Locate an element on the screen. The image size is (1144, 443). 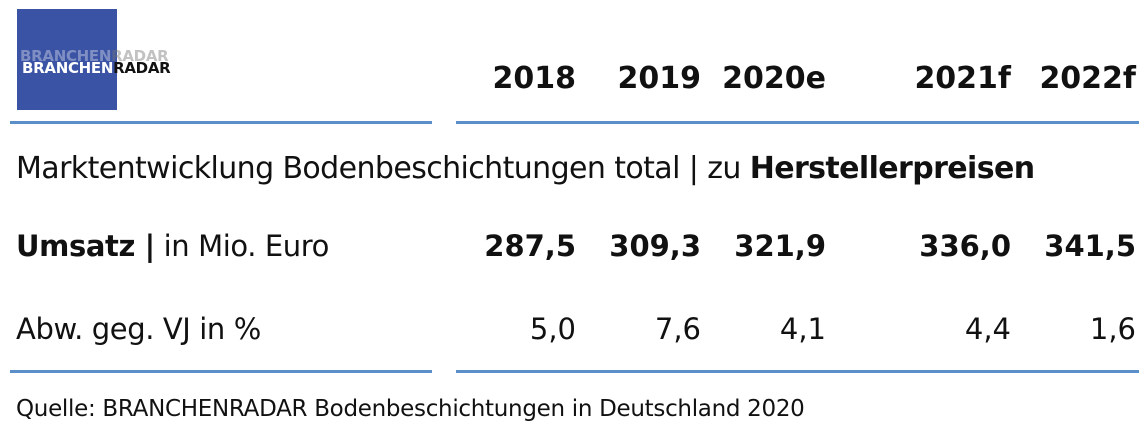
year-header-2019: 2019 is located at coordinates (659, 78).